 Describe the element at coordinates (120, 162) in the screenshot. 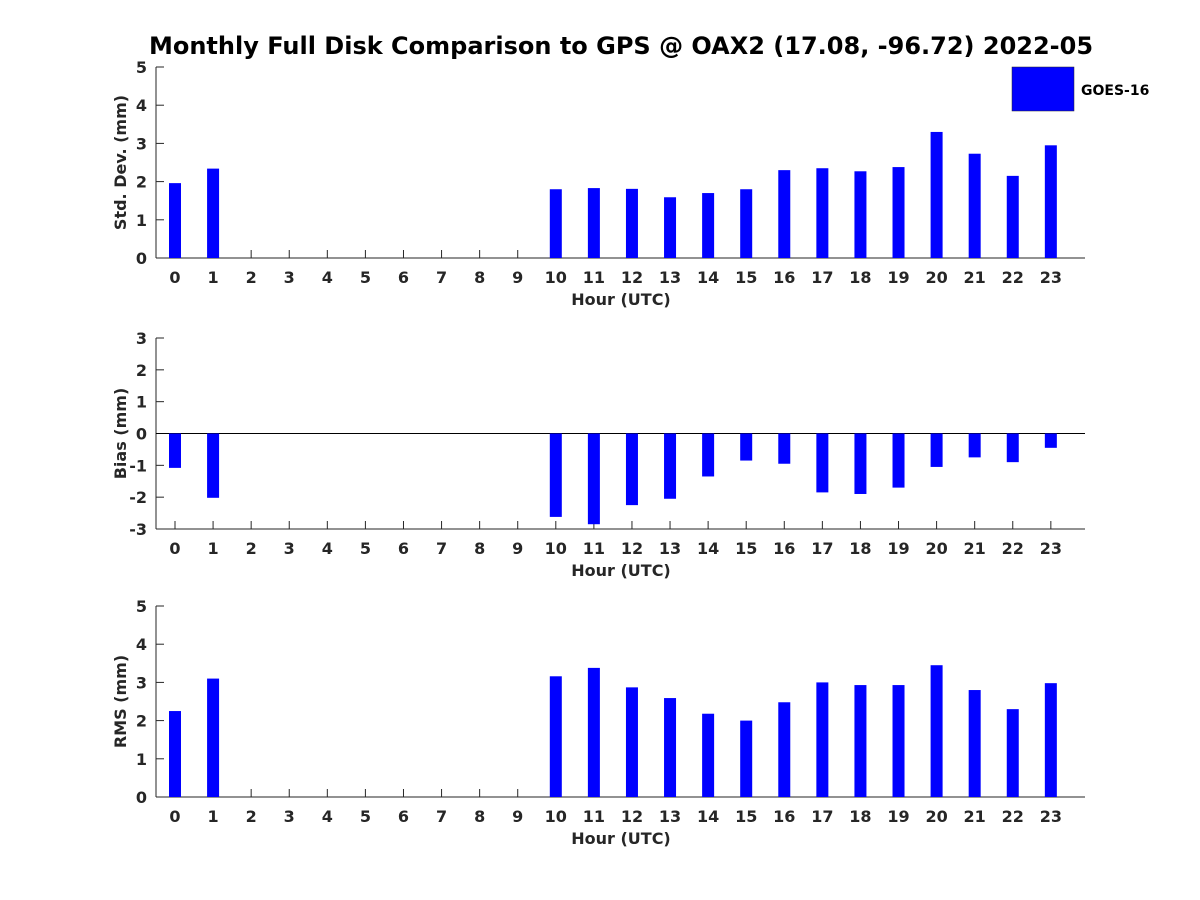

I see `y-axis-label: Std. Dev. (mm)` at that location.